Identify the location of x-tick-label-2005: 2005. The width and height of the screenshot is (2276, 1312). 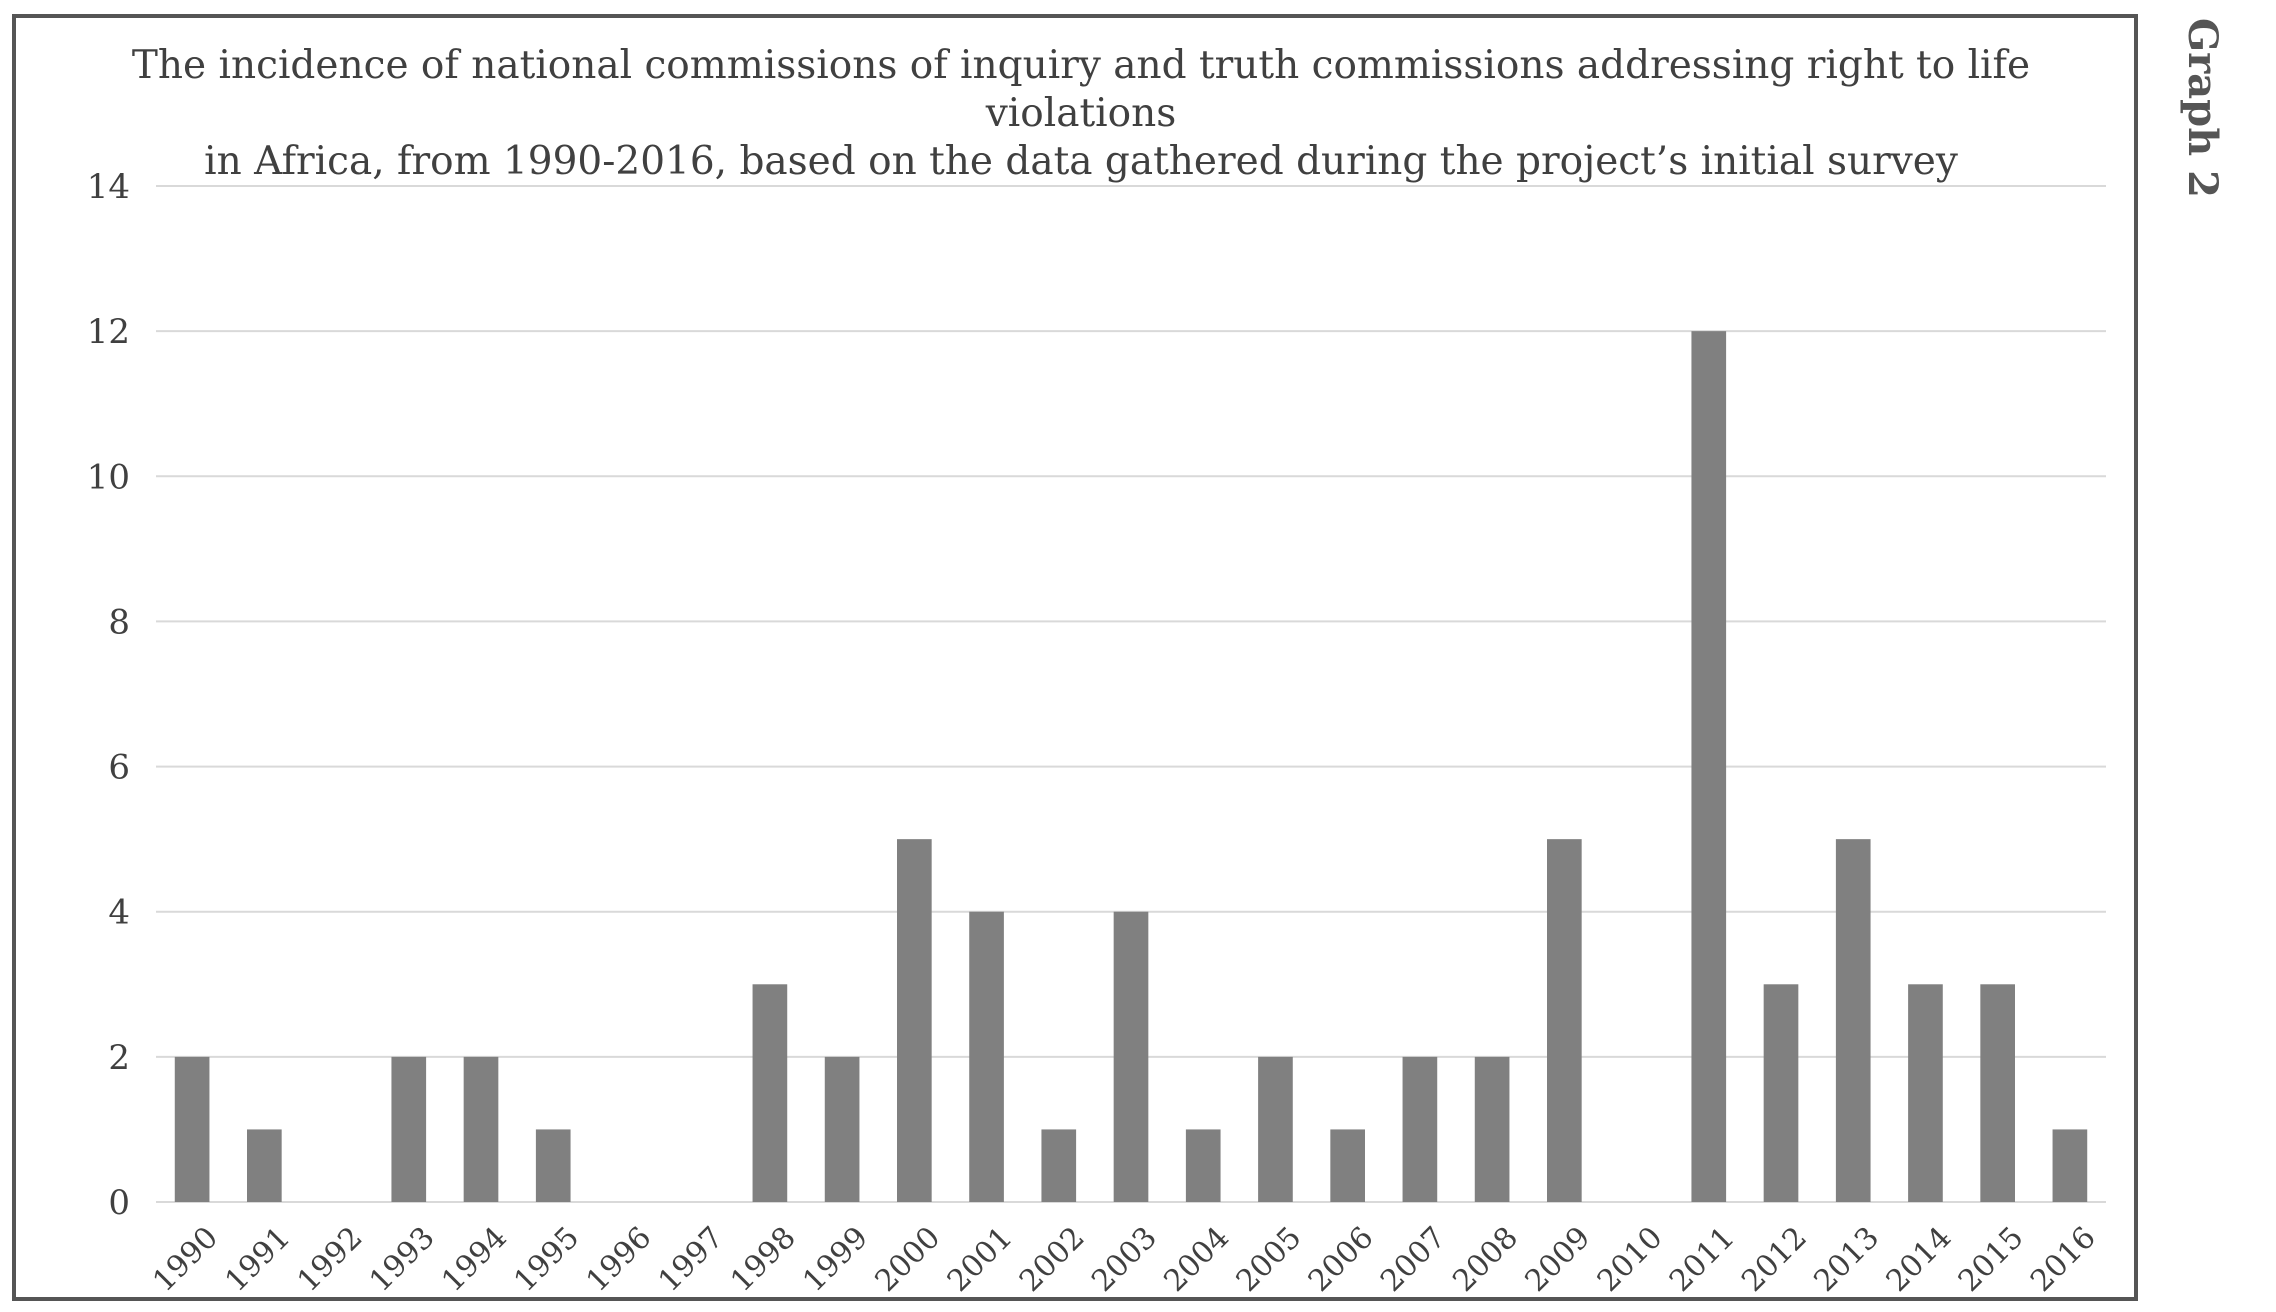
(1269, 1259).